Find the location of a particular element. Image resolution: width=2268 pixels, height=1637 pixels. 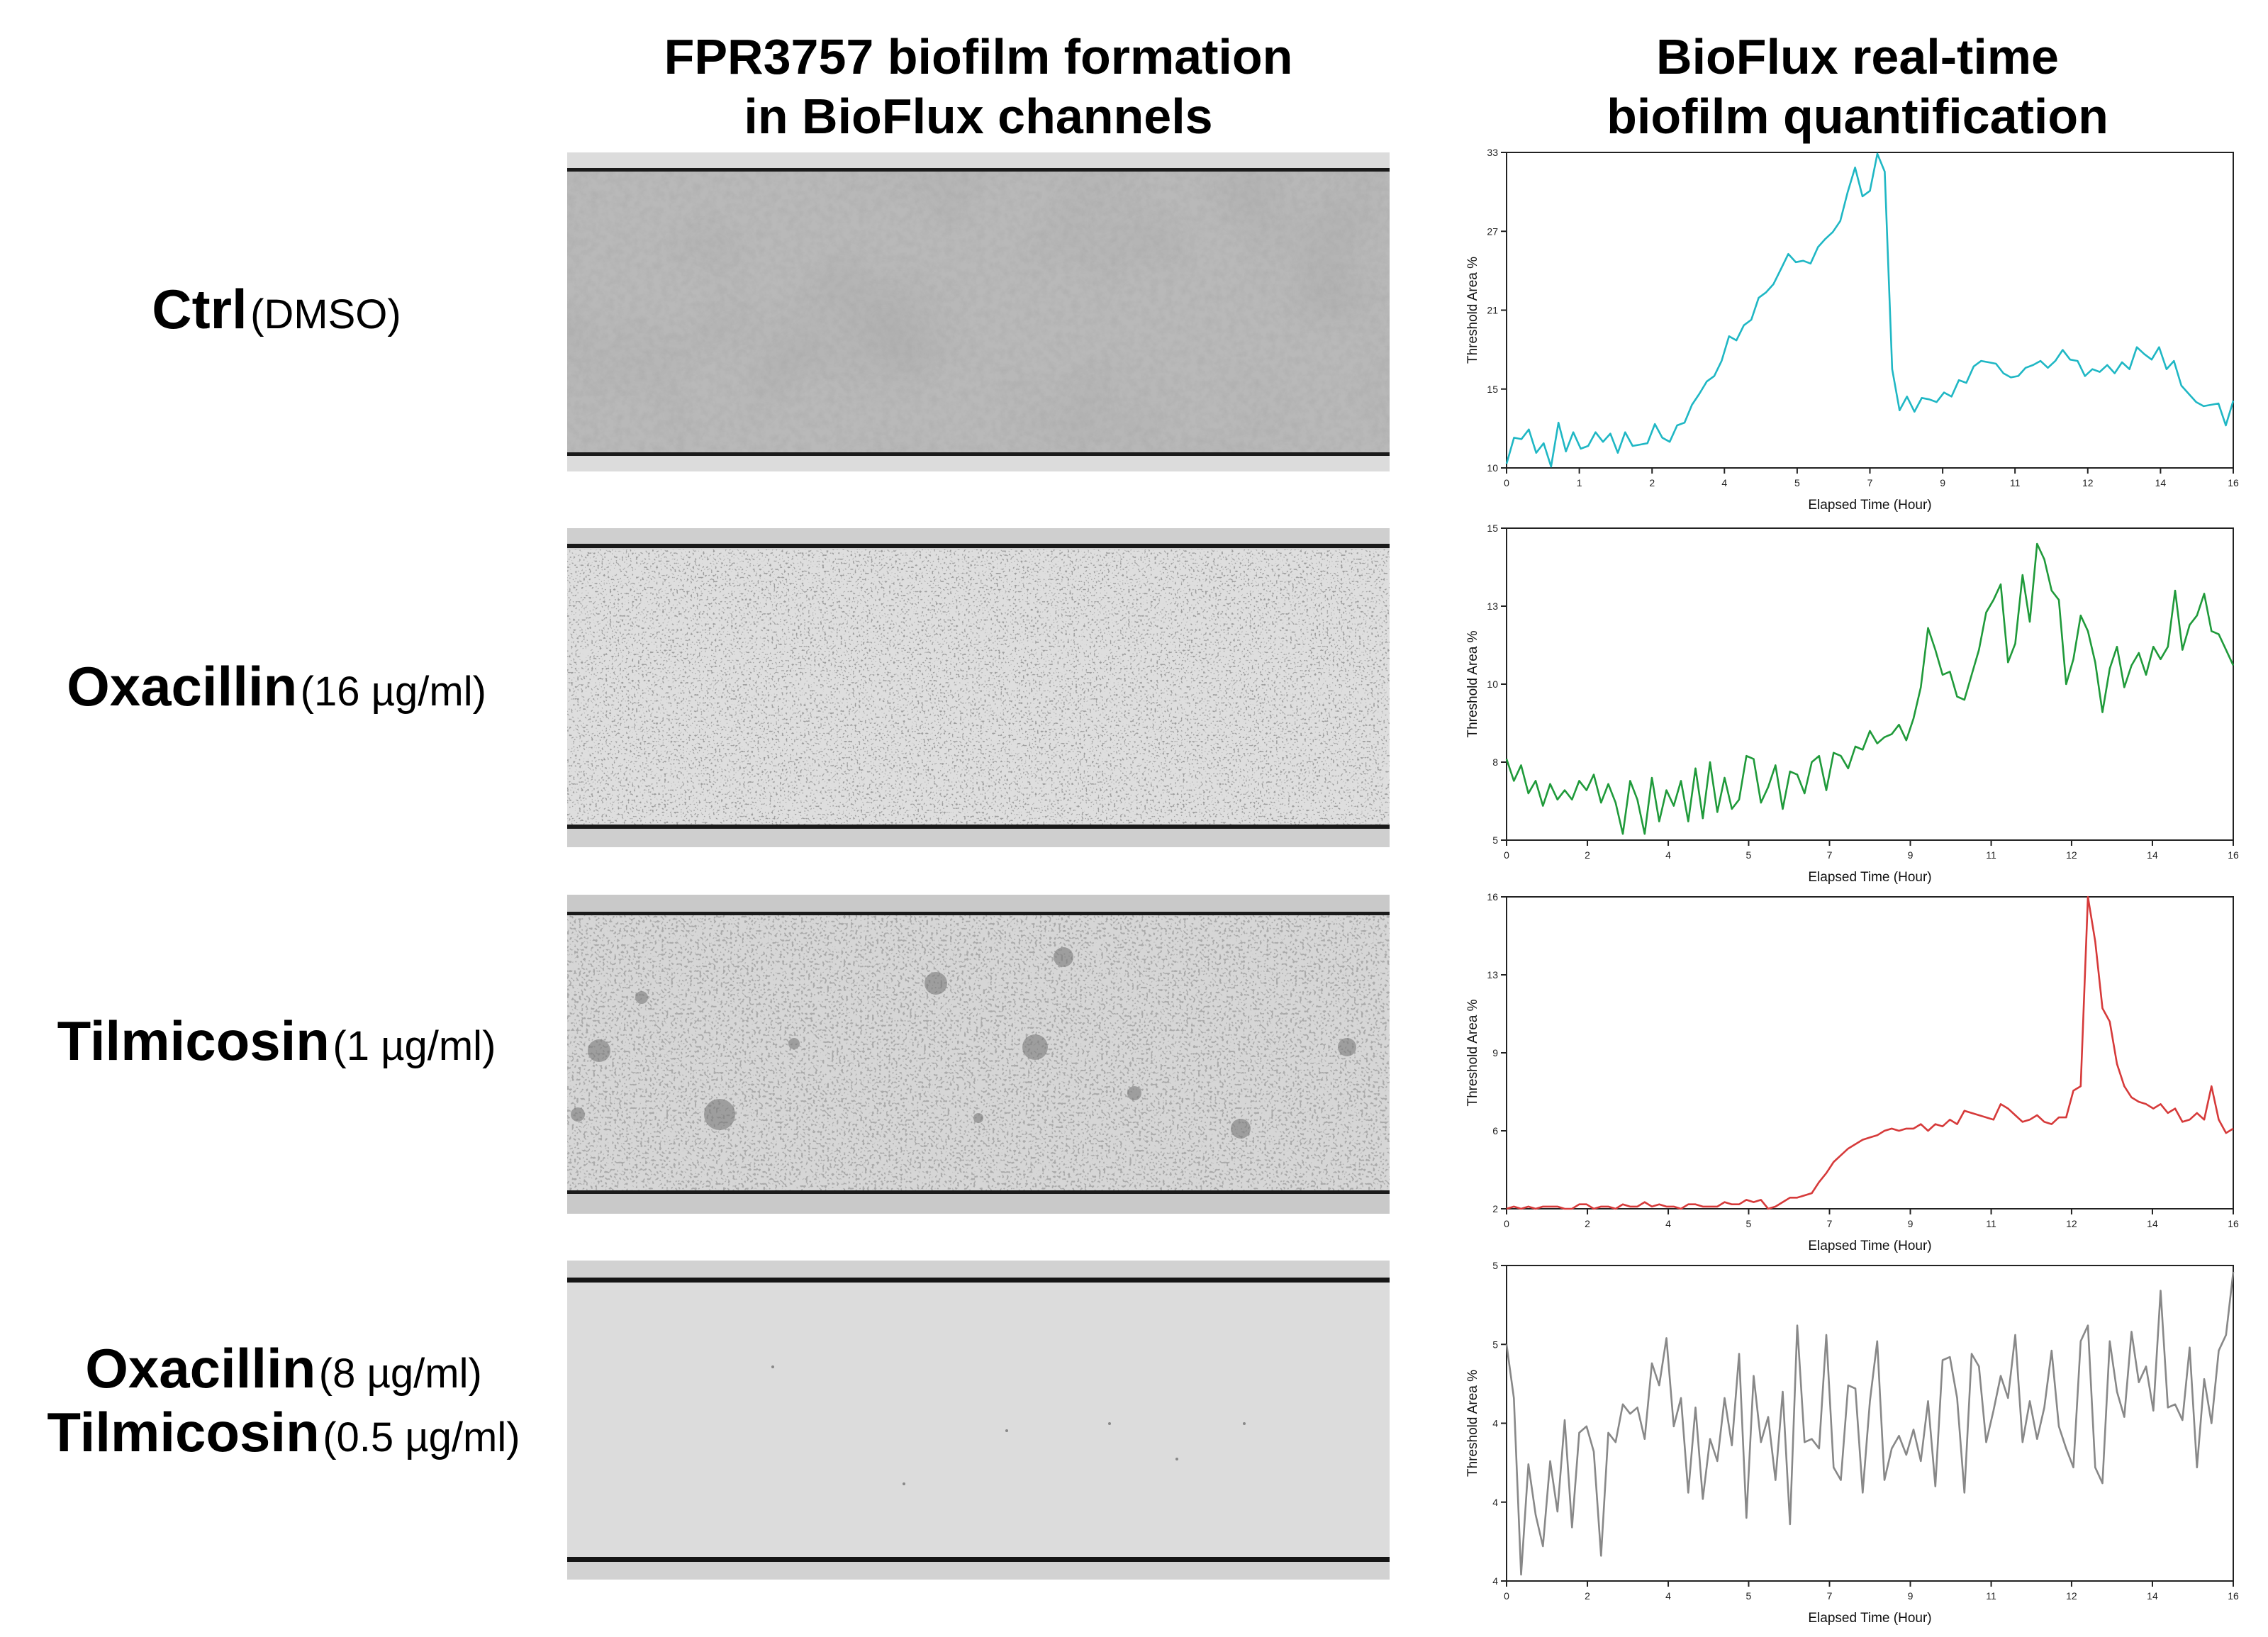

y-tick-label: 16 is located at coordinates (1492, 897).